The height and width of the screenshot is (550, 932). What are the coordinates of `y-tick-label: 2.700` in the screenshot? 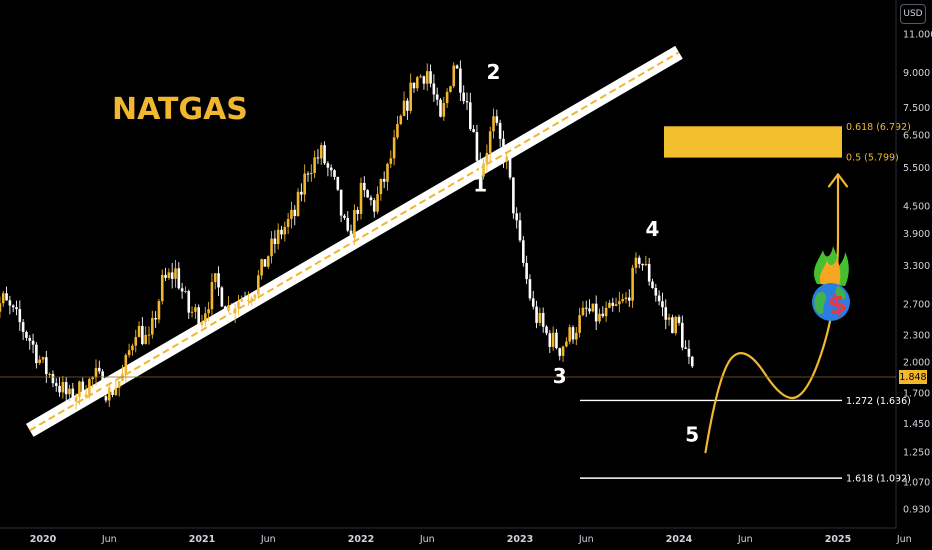 It's located at (916, 305).